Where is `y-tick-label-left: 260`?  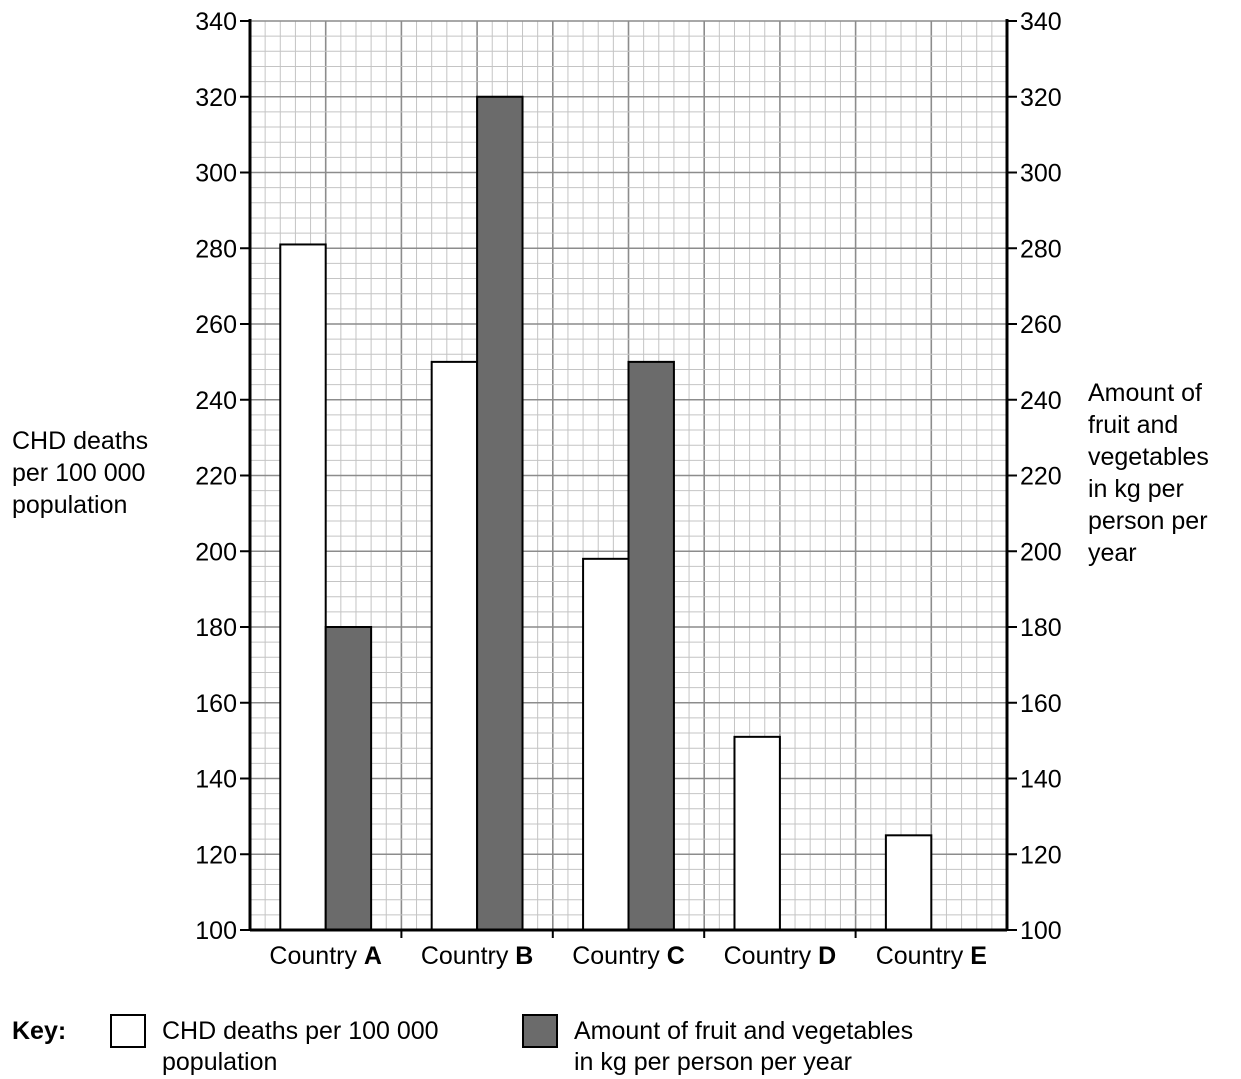
y-tick-label-left: 260 is located at coordinates (216, 325).